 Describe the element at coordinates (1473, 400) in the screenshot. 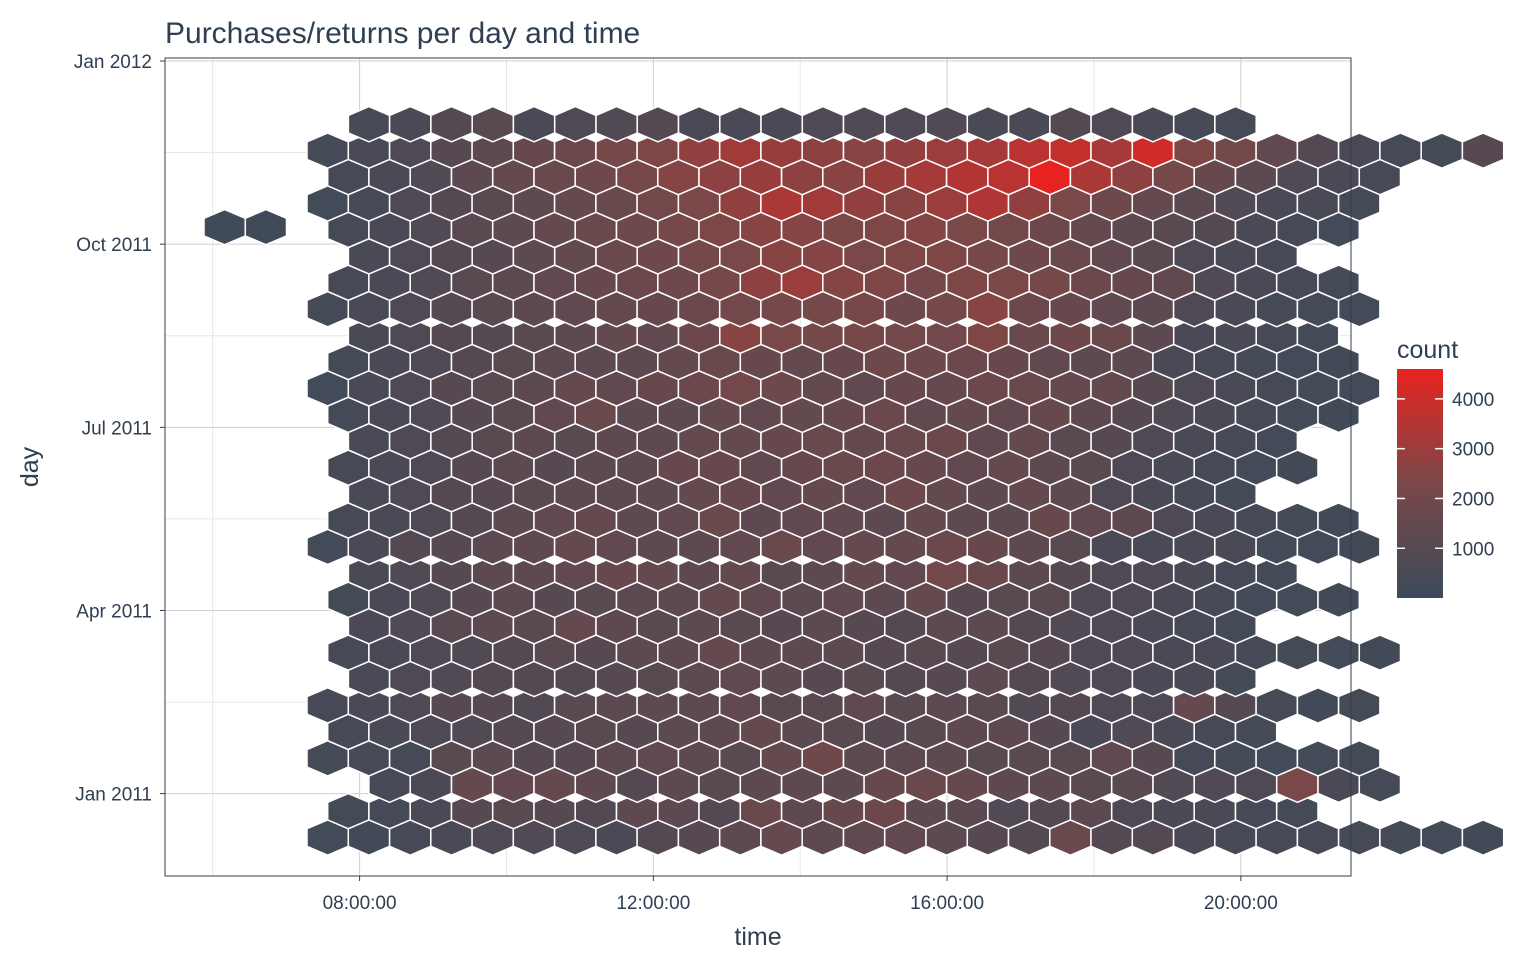

I see `legend-tick-label: 4000` at that location.